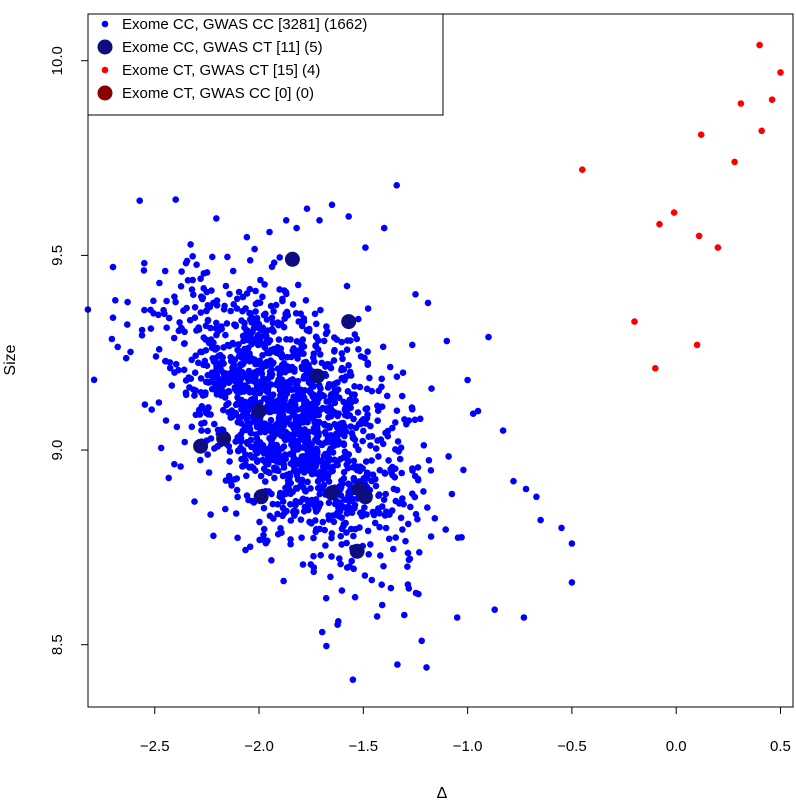 The height and width of the screenshot is (800, 796). What do you see at coordinates (364, 746) in the screenshot?
I see `x-tick-label: −1.5` at bounding box center [364, 746].